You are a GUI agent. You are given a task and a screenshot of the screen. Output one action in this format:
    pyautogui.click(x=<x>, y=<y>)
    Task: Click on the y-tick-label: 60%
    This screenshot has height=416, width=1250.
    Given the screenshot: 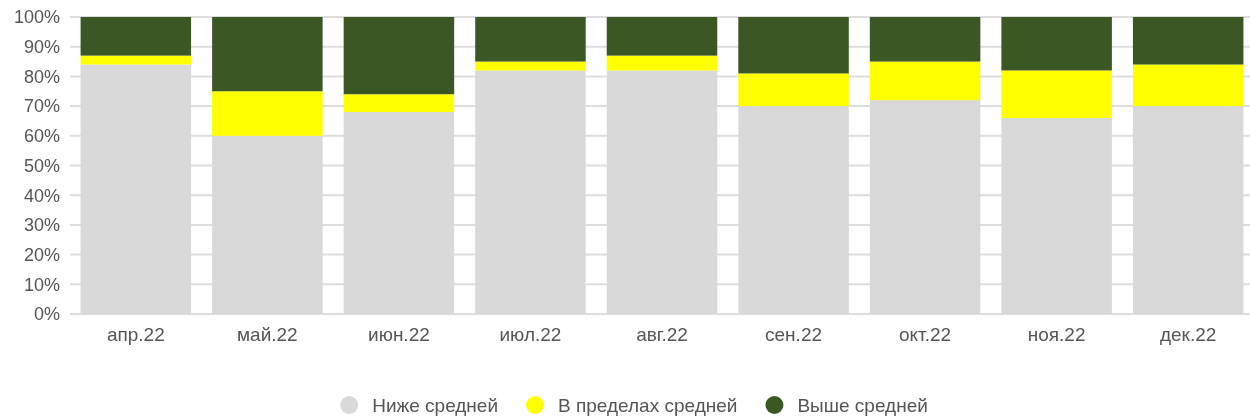 What is the action you would take?
    pyautogui.click(x=41, y=136)
    